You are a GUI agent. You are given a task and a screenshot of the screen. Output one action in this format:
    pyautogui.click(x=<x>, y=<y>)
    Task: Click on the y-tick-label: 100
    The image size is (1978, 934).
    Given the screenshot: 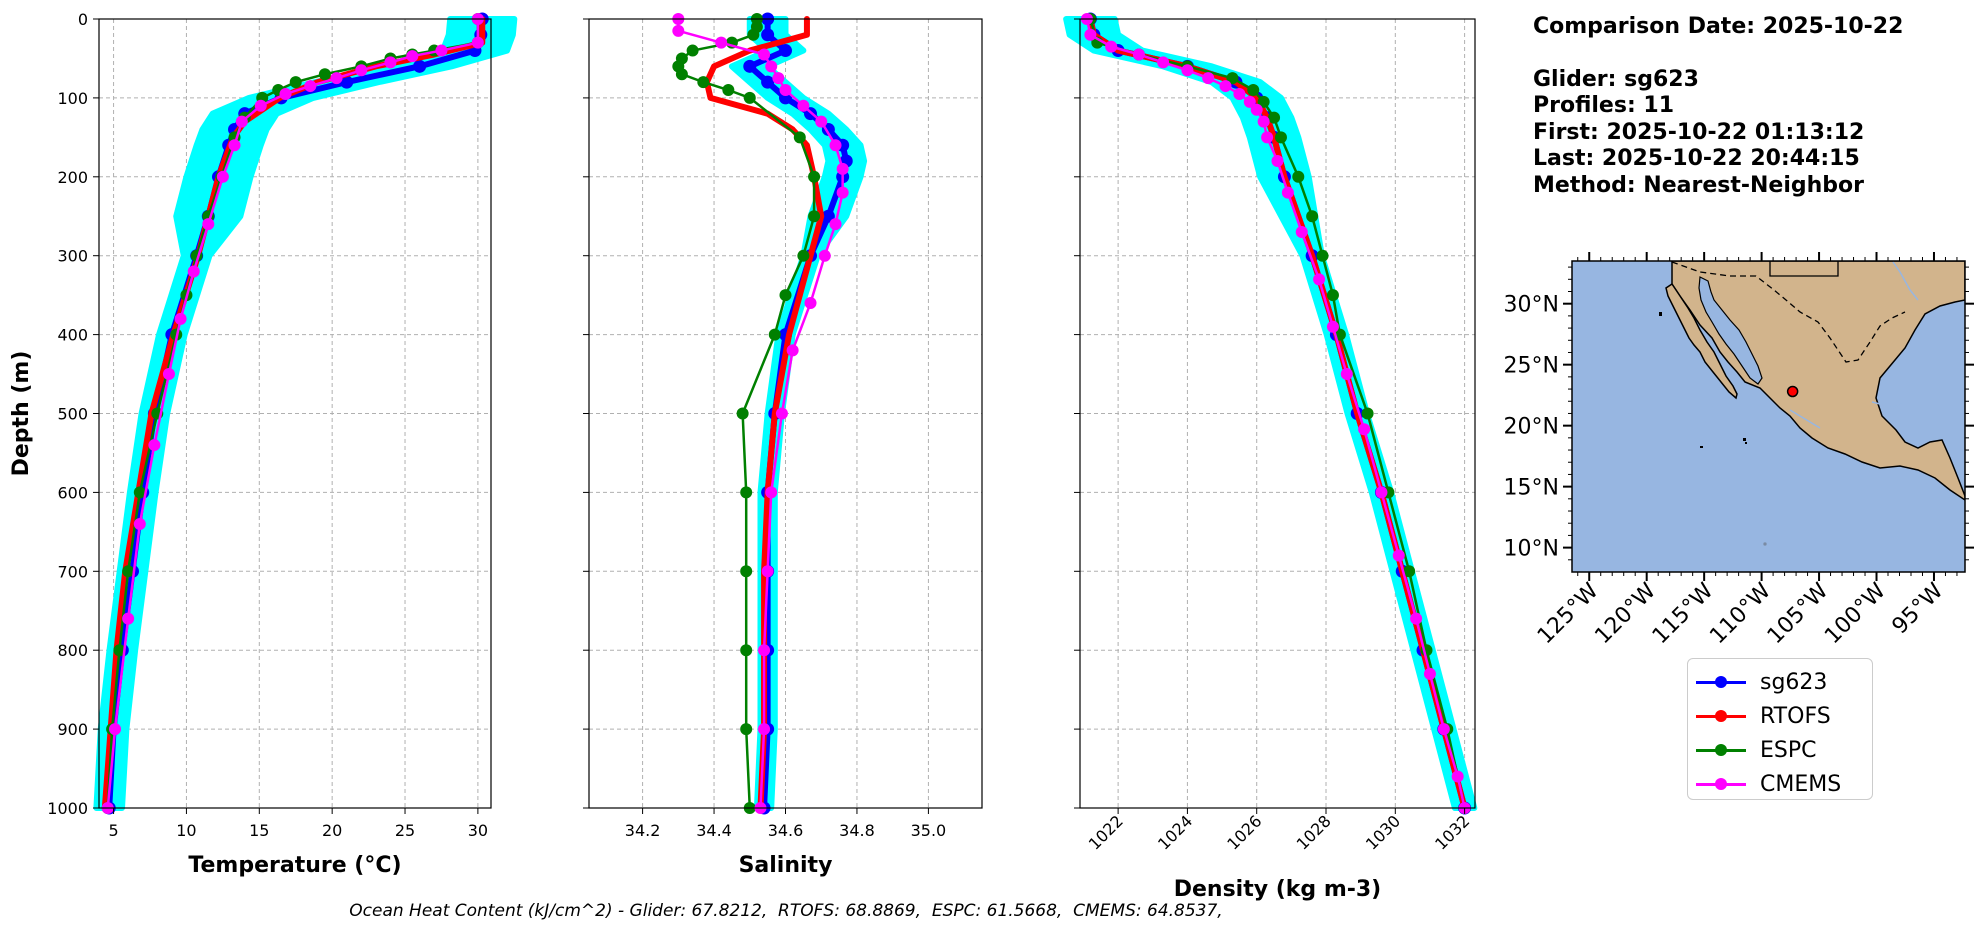 What is the action you would take?
    pyautogui.click(x=72, y=98)
    